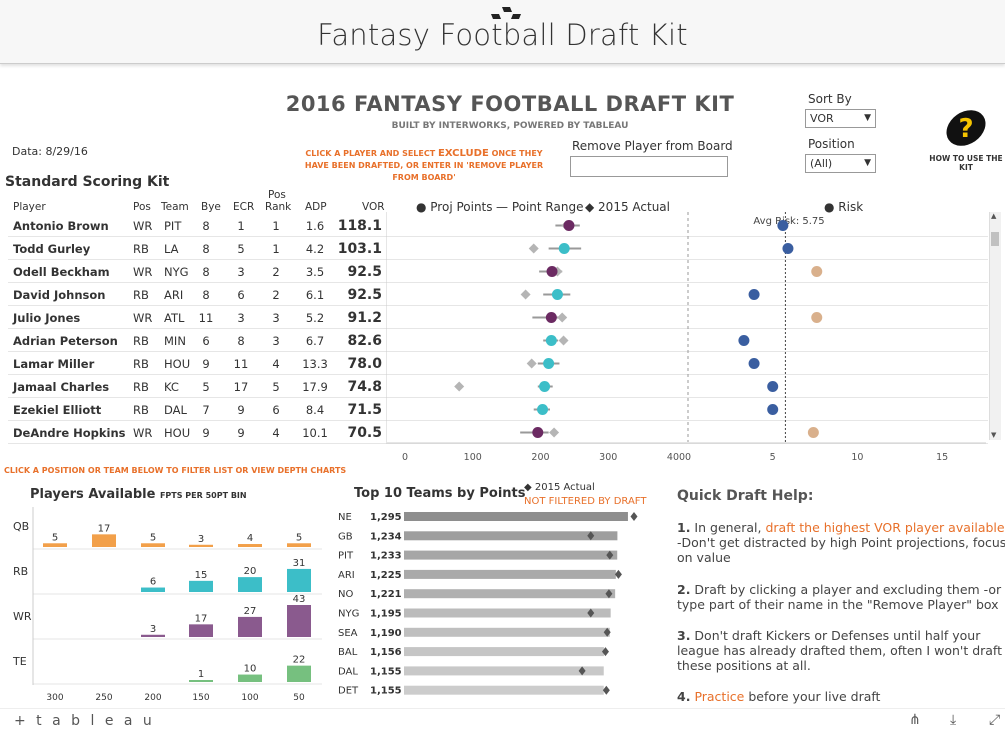  I want to click on player-adp: 17.9, so click(315, 387).